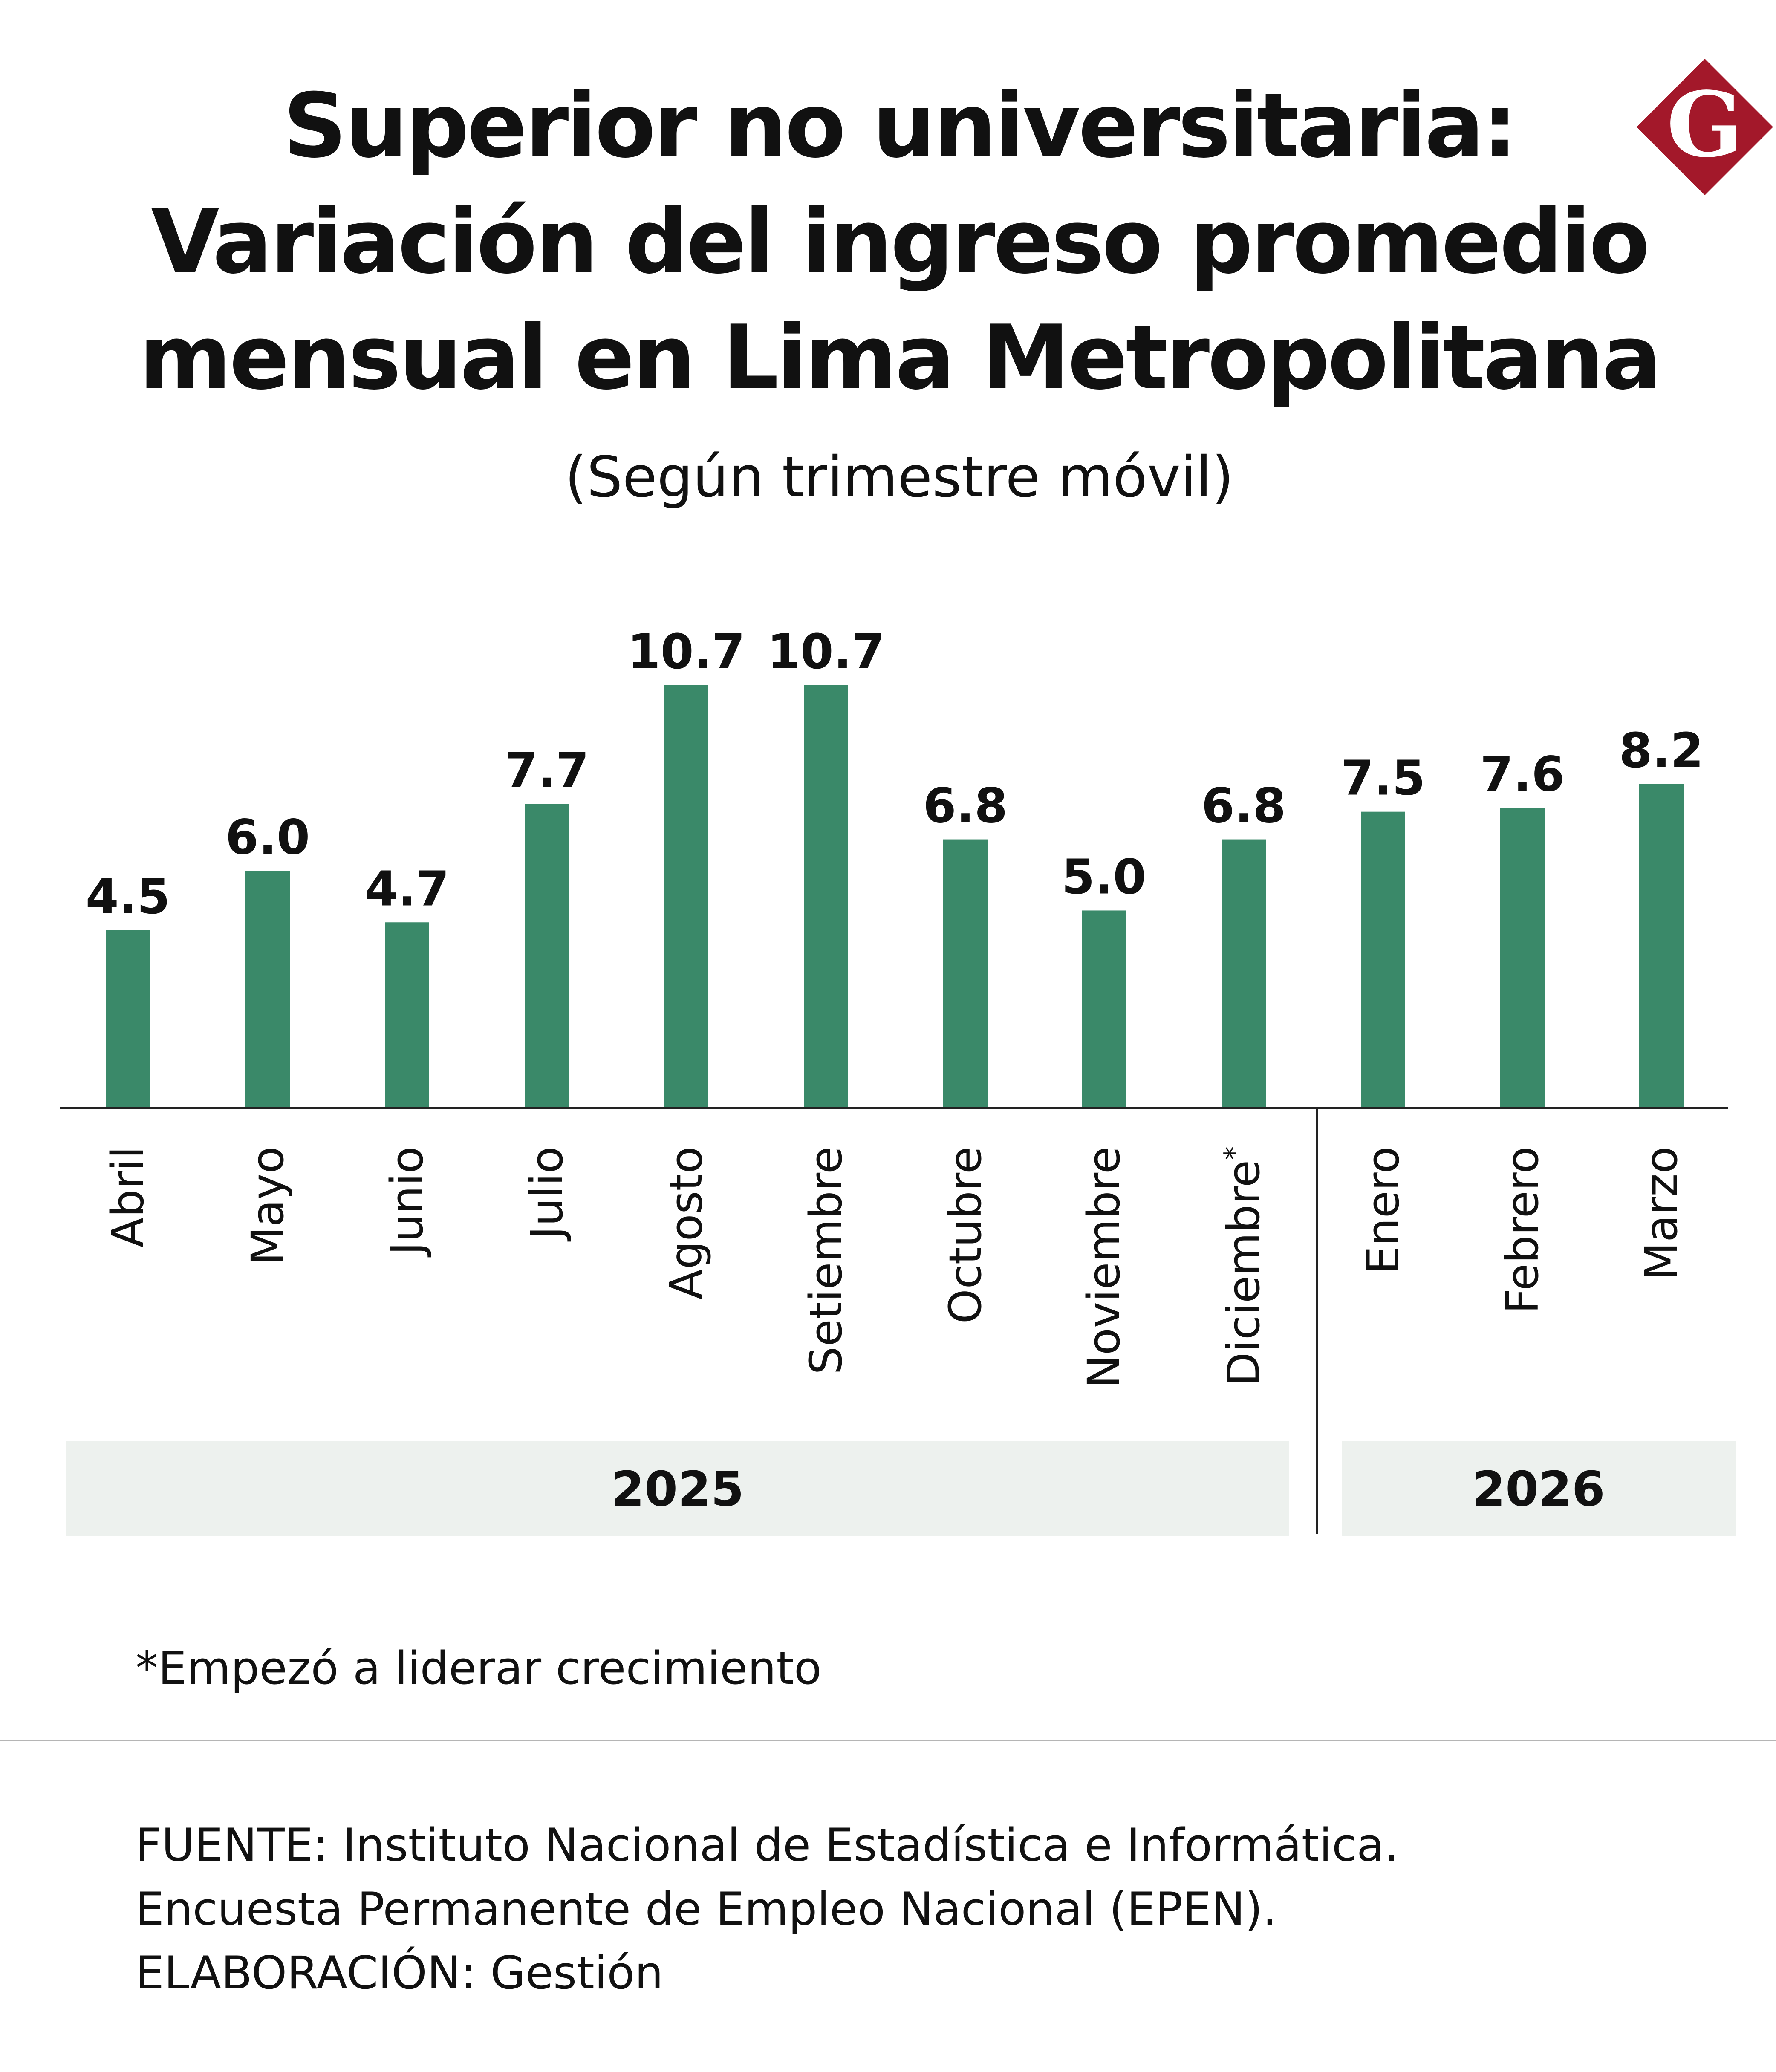 Image resolution: width=1776 pixels, height=2072 pixels. I want to click on year-label-2025: 2025, so click(677, 1490).